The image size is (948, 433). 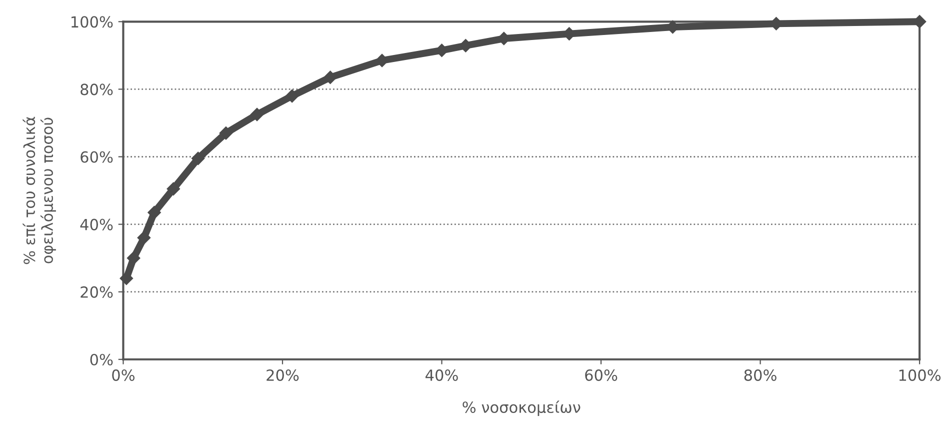 What do you see at coordinates (96, 90) in the screenshot?
I see `y-tick-label: 80%` at bounding box center [96, 90].